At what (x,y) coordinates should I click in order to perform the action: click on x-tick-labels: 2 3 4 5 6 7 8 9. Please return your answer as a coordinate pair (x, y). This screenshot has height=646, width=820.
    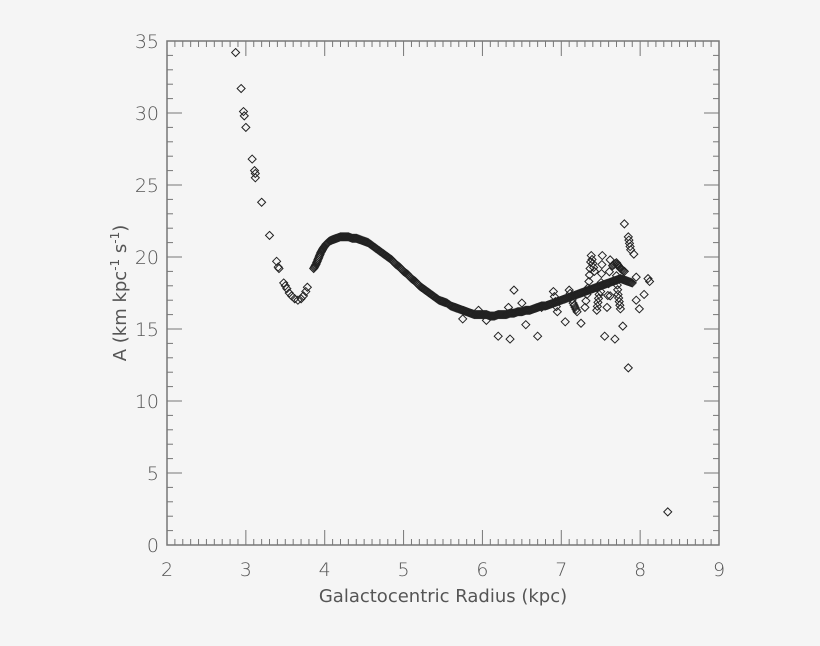
    Looking at the image, I should click on (443, 570).